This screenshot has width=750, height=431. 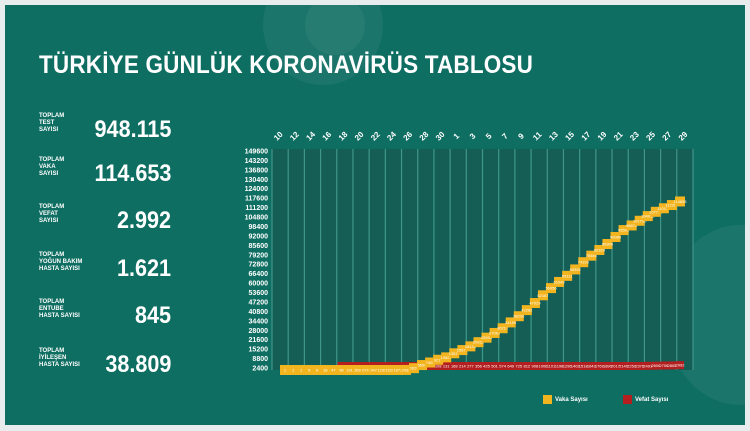 I want to click on vefat-point-label: 2706, so click(x=664, y=365).